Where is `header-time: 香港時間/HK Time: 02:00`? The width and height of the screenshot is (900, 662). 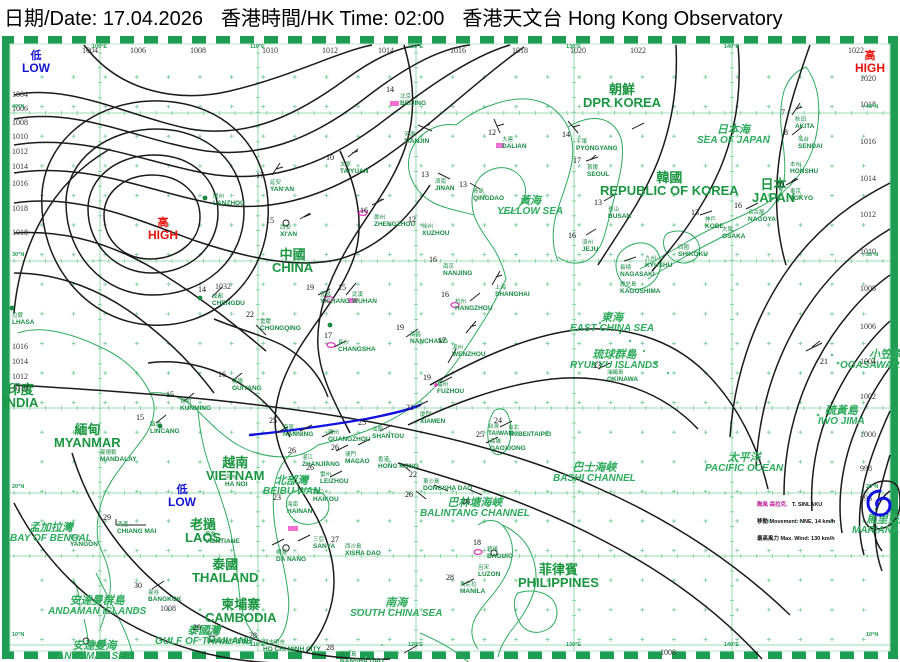
header-time: 香港時間/HK Time: 02:00 is located at coordinates (333, 19).